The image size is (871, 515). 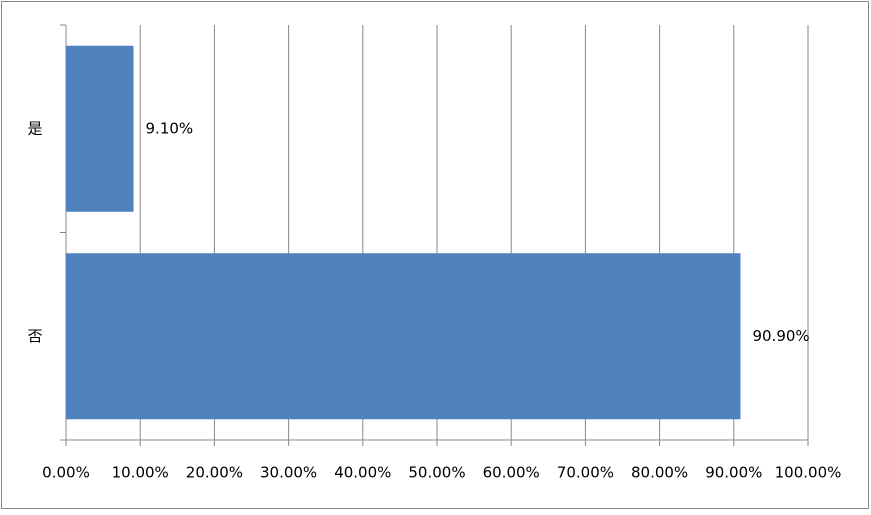 I want to click on y-tick-label: 否, so click(x=34, y=336).